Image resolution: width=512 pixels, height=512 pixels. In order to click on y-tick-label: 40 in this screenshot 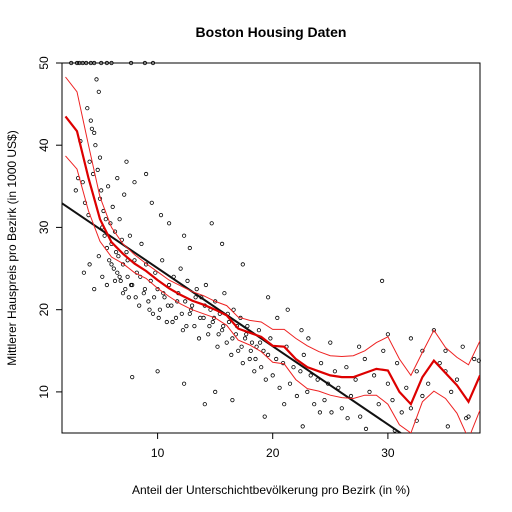, I will do `click(44, 145)`.